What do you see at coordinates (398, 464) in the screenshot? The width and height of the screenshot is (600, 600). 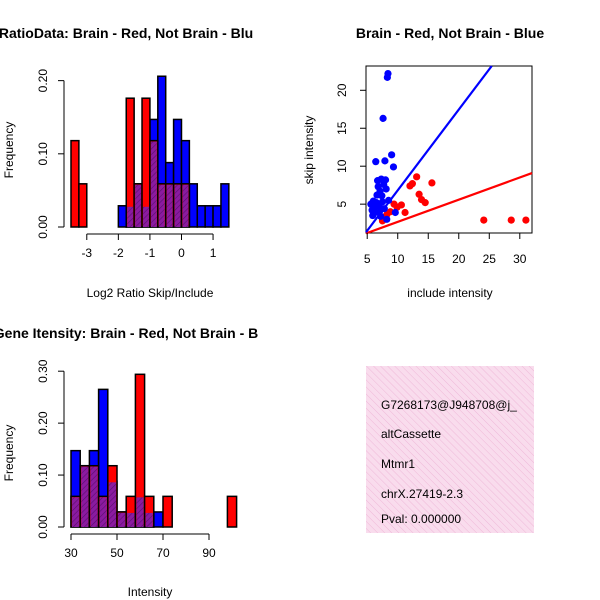 I see `gene-name: Mtmr1` at bounding box center [398, 464].